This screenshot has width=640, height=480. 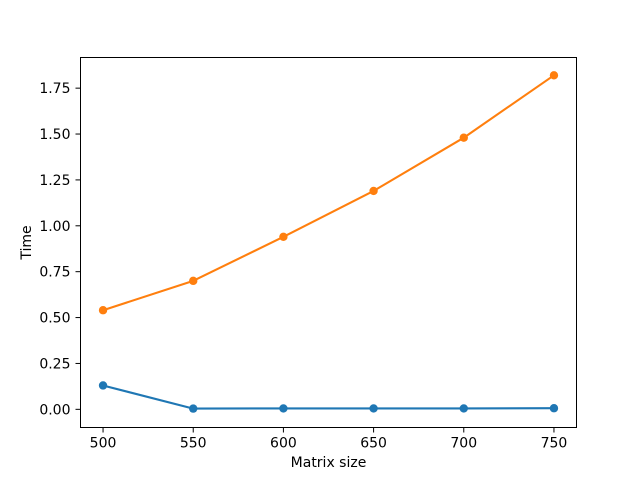 I want to click on y-tick-label: 1.00, so click(x=54, y=227).